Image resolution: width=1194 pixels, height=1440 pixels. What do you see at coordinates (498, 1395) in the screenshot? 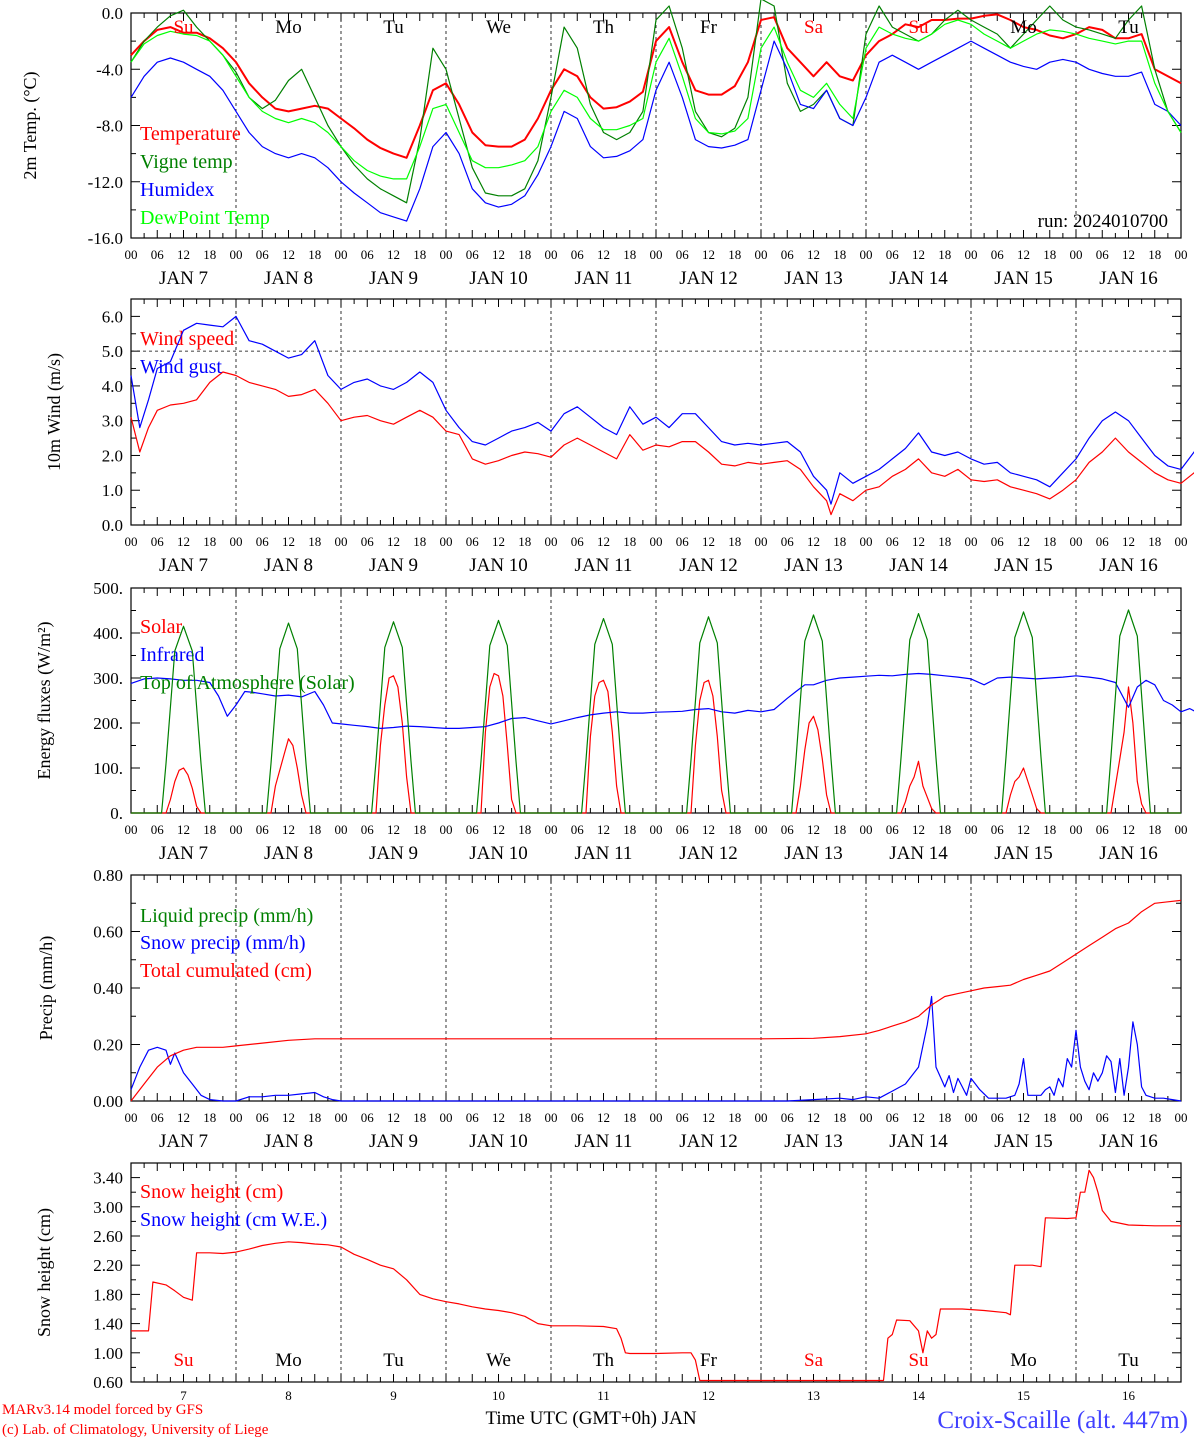
I see `day-number-label: 10` at bounding box center [498, 1395].